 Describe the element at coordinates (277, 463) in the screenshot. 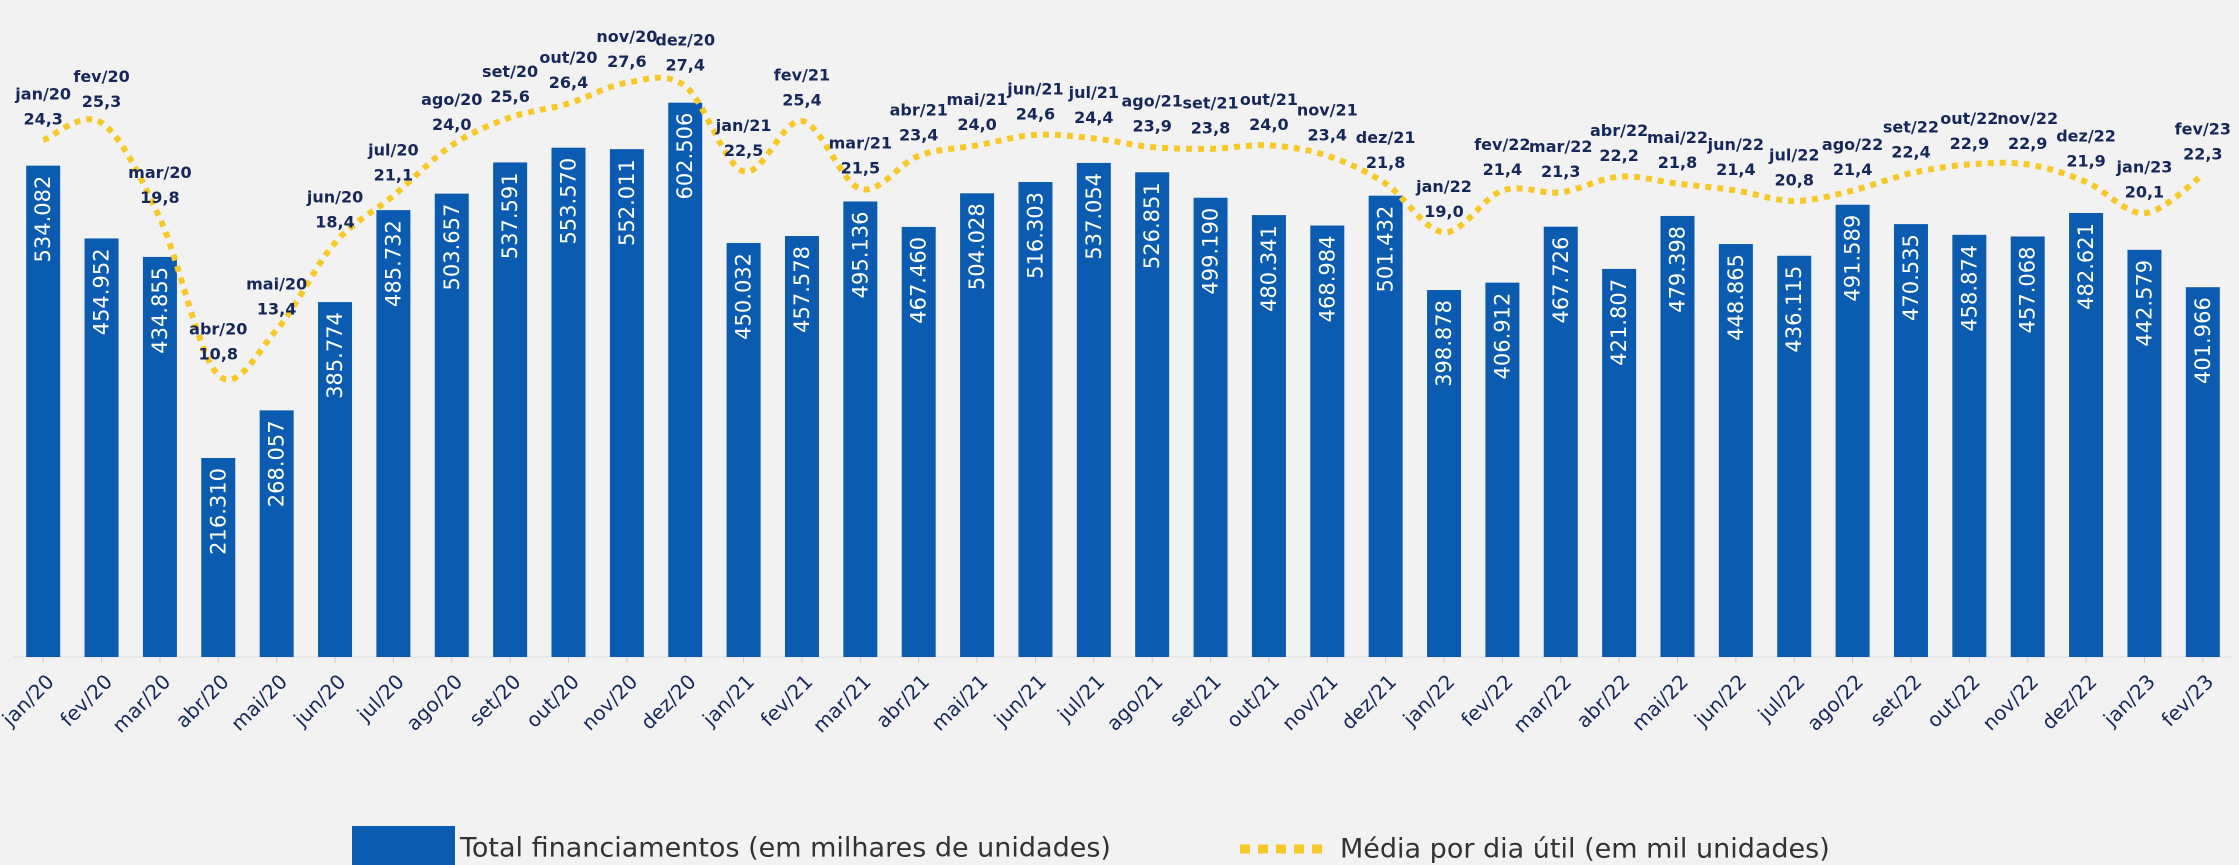

I see `bar-value-label: 268.057` at that location.